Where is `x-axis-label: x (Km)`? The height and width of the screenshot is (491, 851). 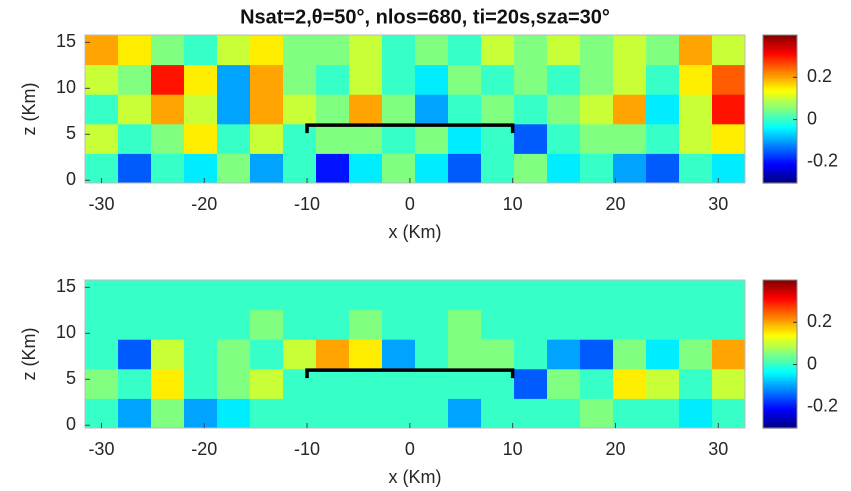 x-axis-label: x (Km) is located at coordinates (415, 232).